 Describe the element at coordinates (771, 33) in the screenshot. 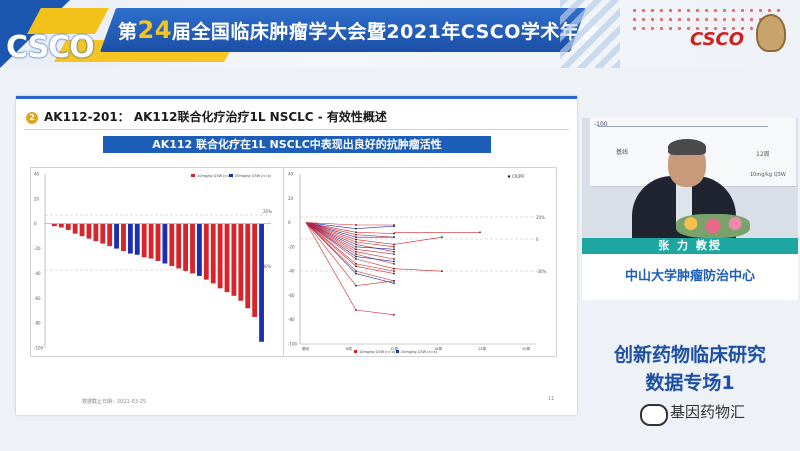

I see `csco-emblem-icon` at that location.